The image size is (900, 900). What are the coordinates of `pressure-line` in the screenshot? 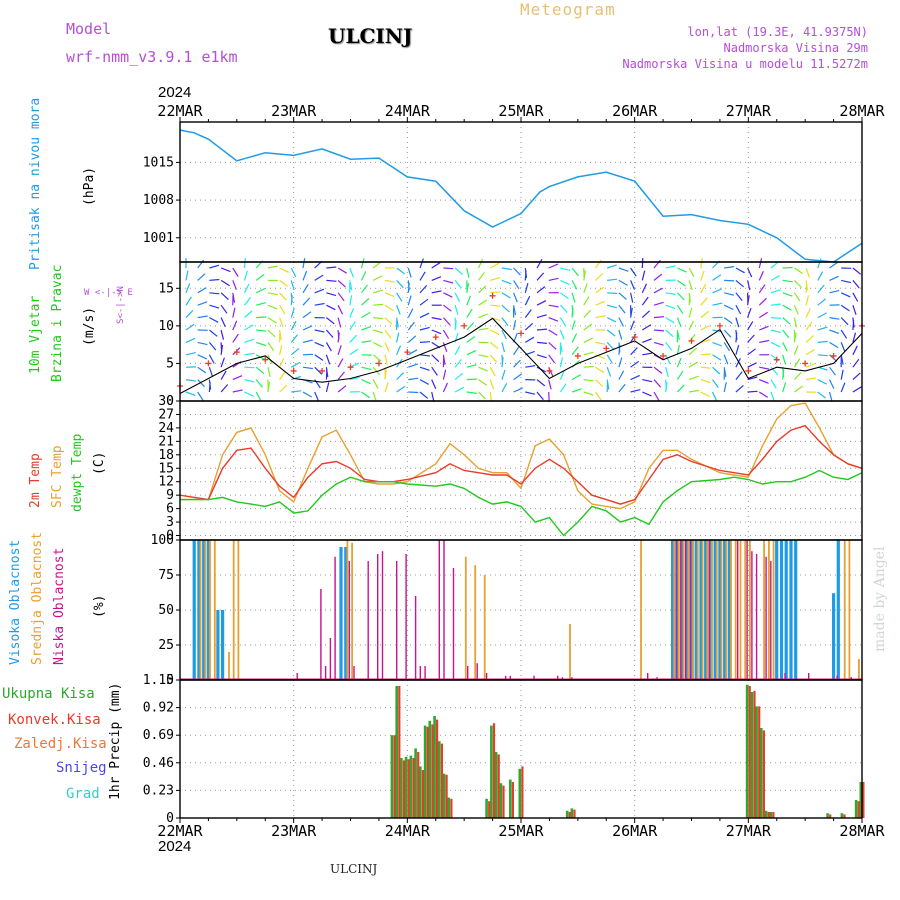 It's located at (521, 196).